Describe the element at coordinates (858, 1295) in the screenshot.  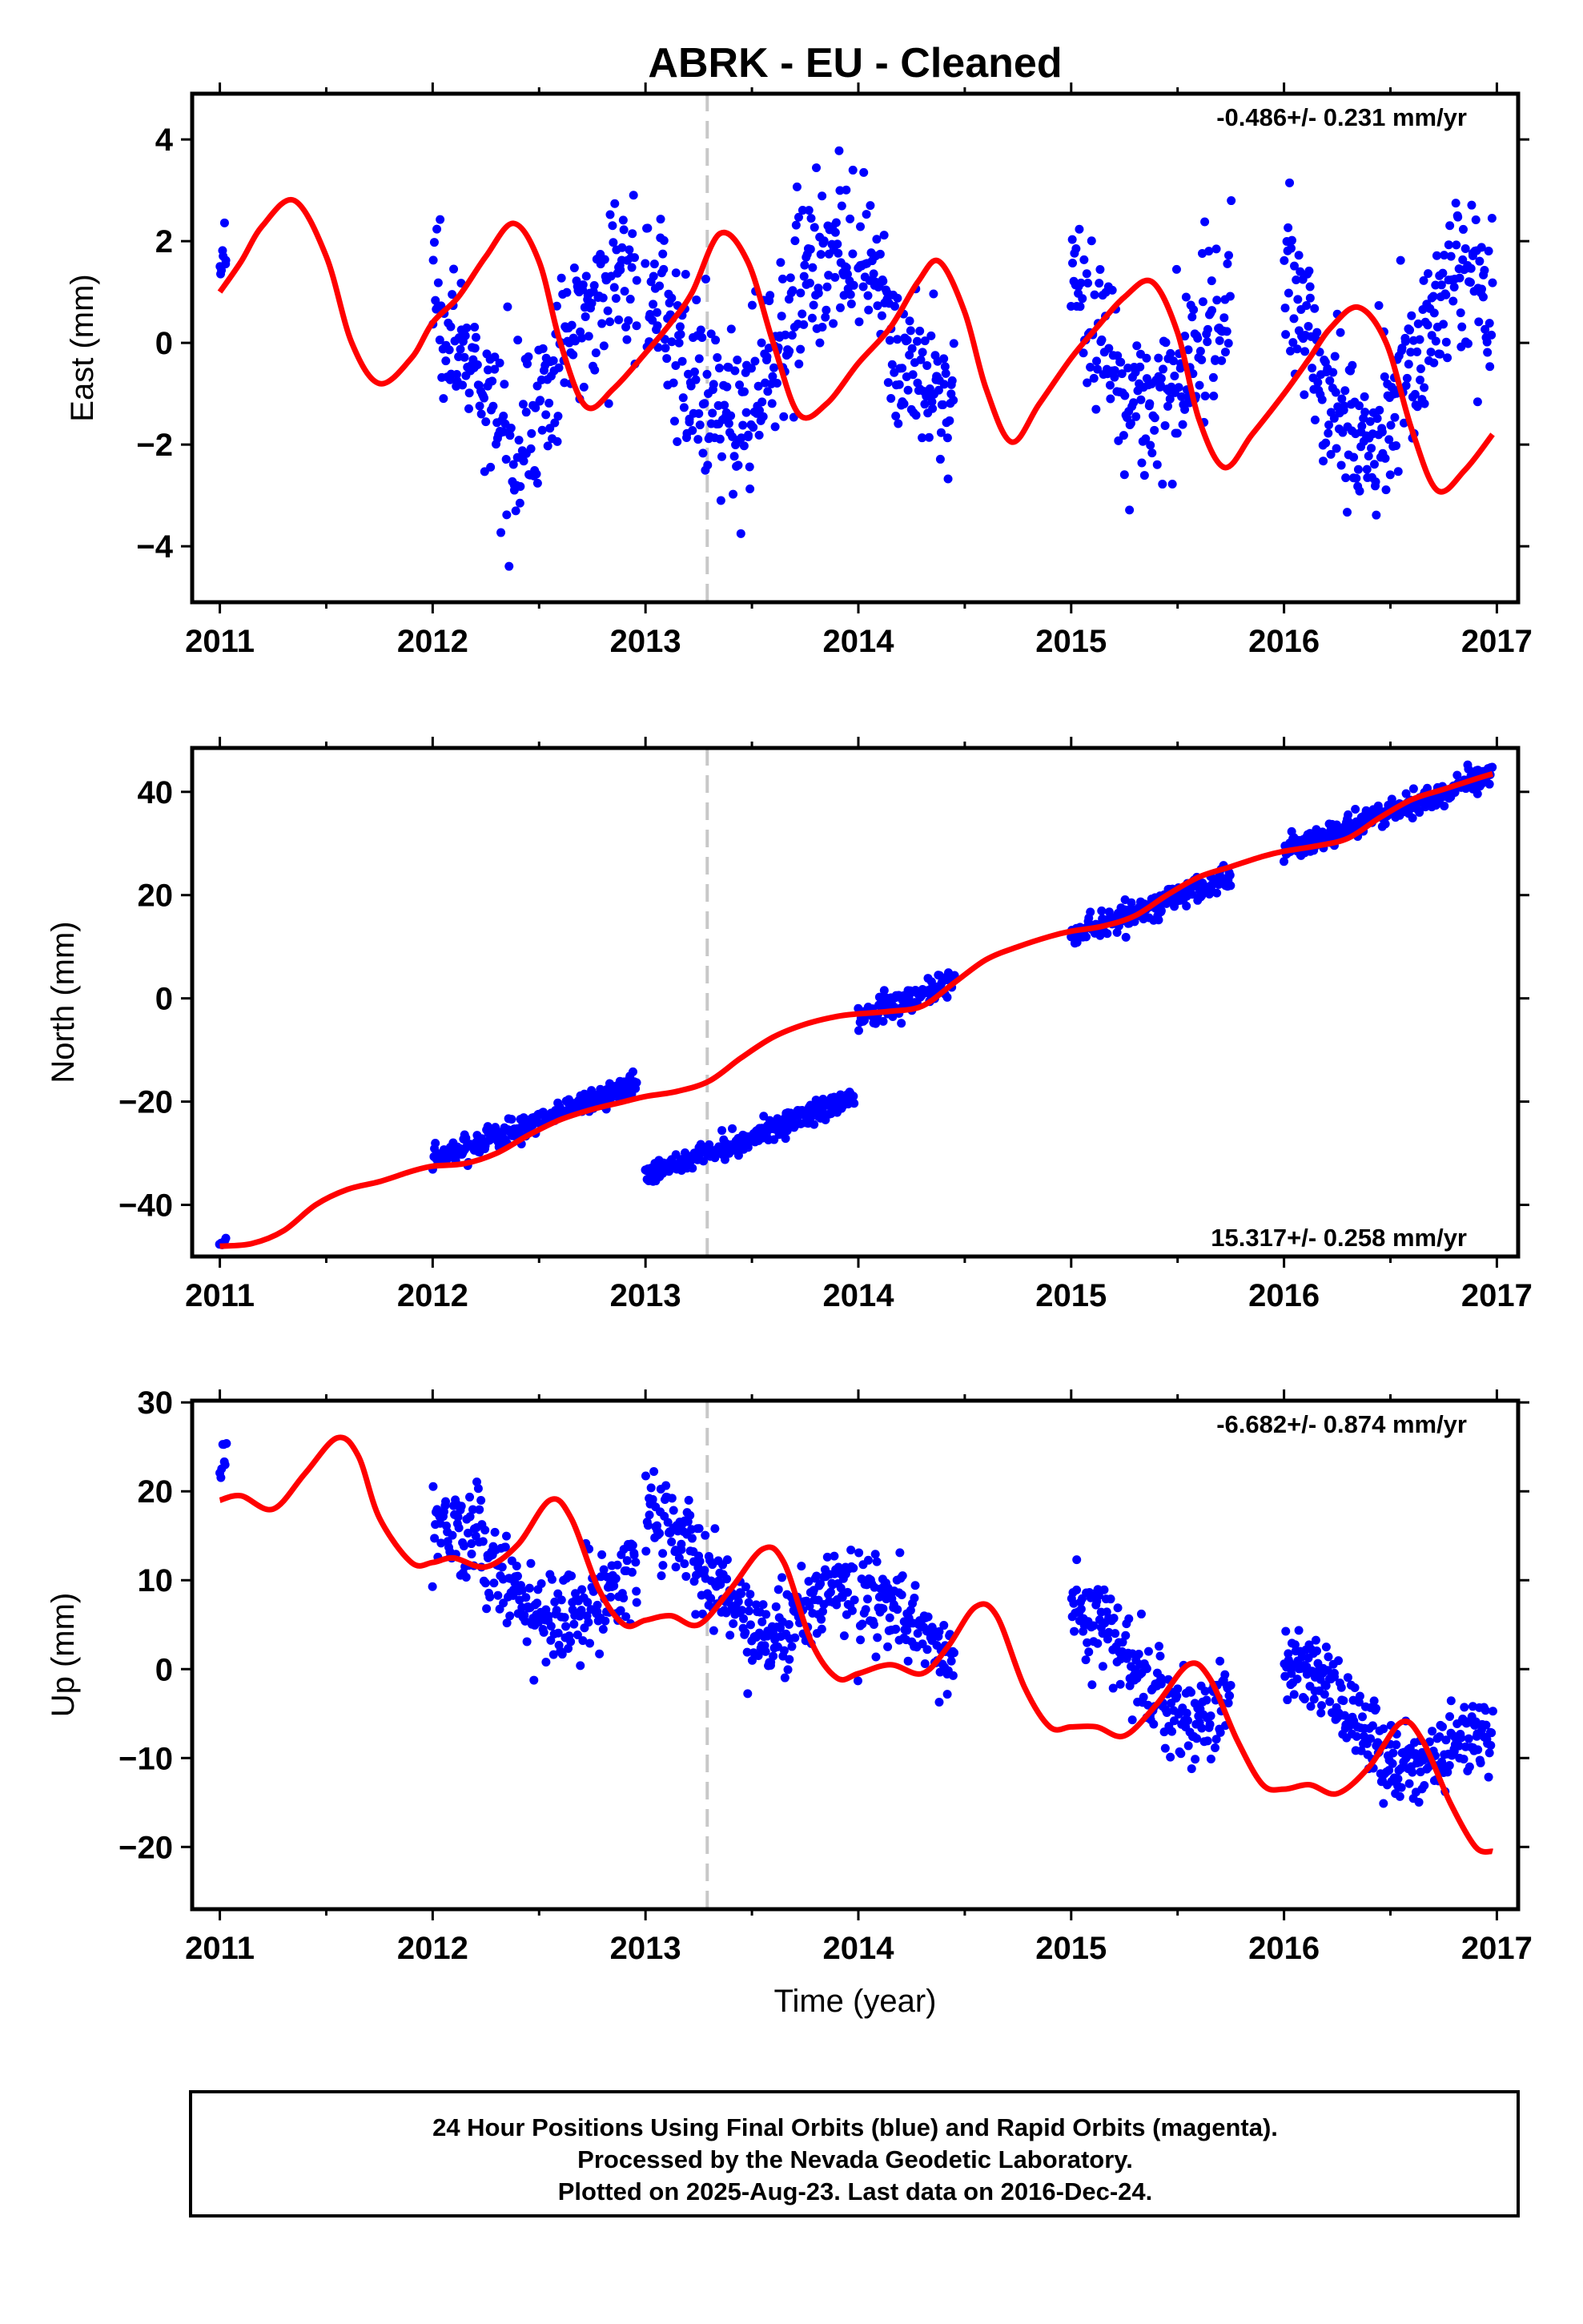
I see `x-tick-label: 2014` at that location.